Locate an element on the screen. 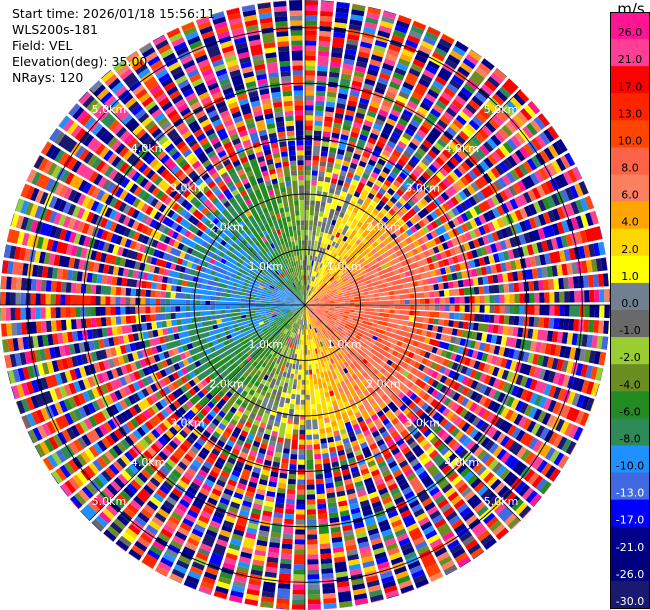  colorbar-tick-label: -8.0 is located at coordinates (629, 438).